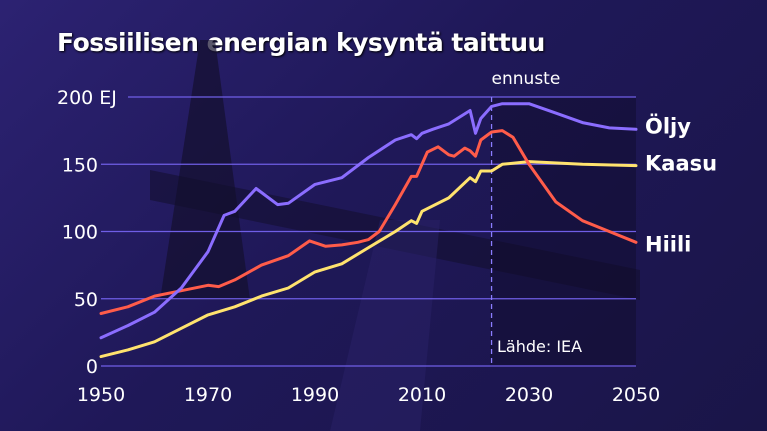  Describe the element at coordinates (80, 165) in the screenshot. I see `y-tick-label: 150` at that location.